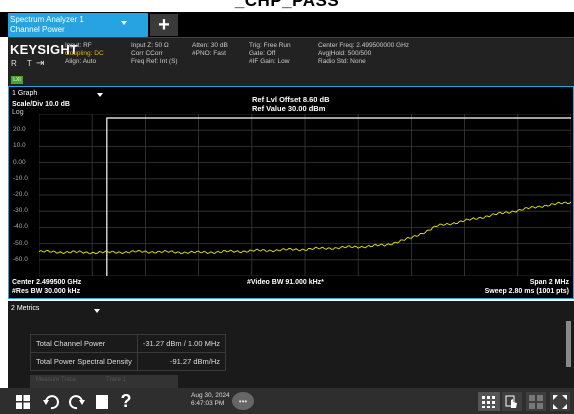 Image resolution: width=574 pixels, height=414 pixels. What do you see at coordinates (20, 243) in the screenshot?
I see `y-tick-label: -50.0` at bounding box center [20, 243].